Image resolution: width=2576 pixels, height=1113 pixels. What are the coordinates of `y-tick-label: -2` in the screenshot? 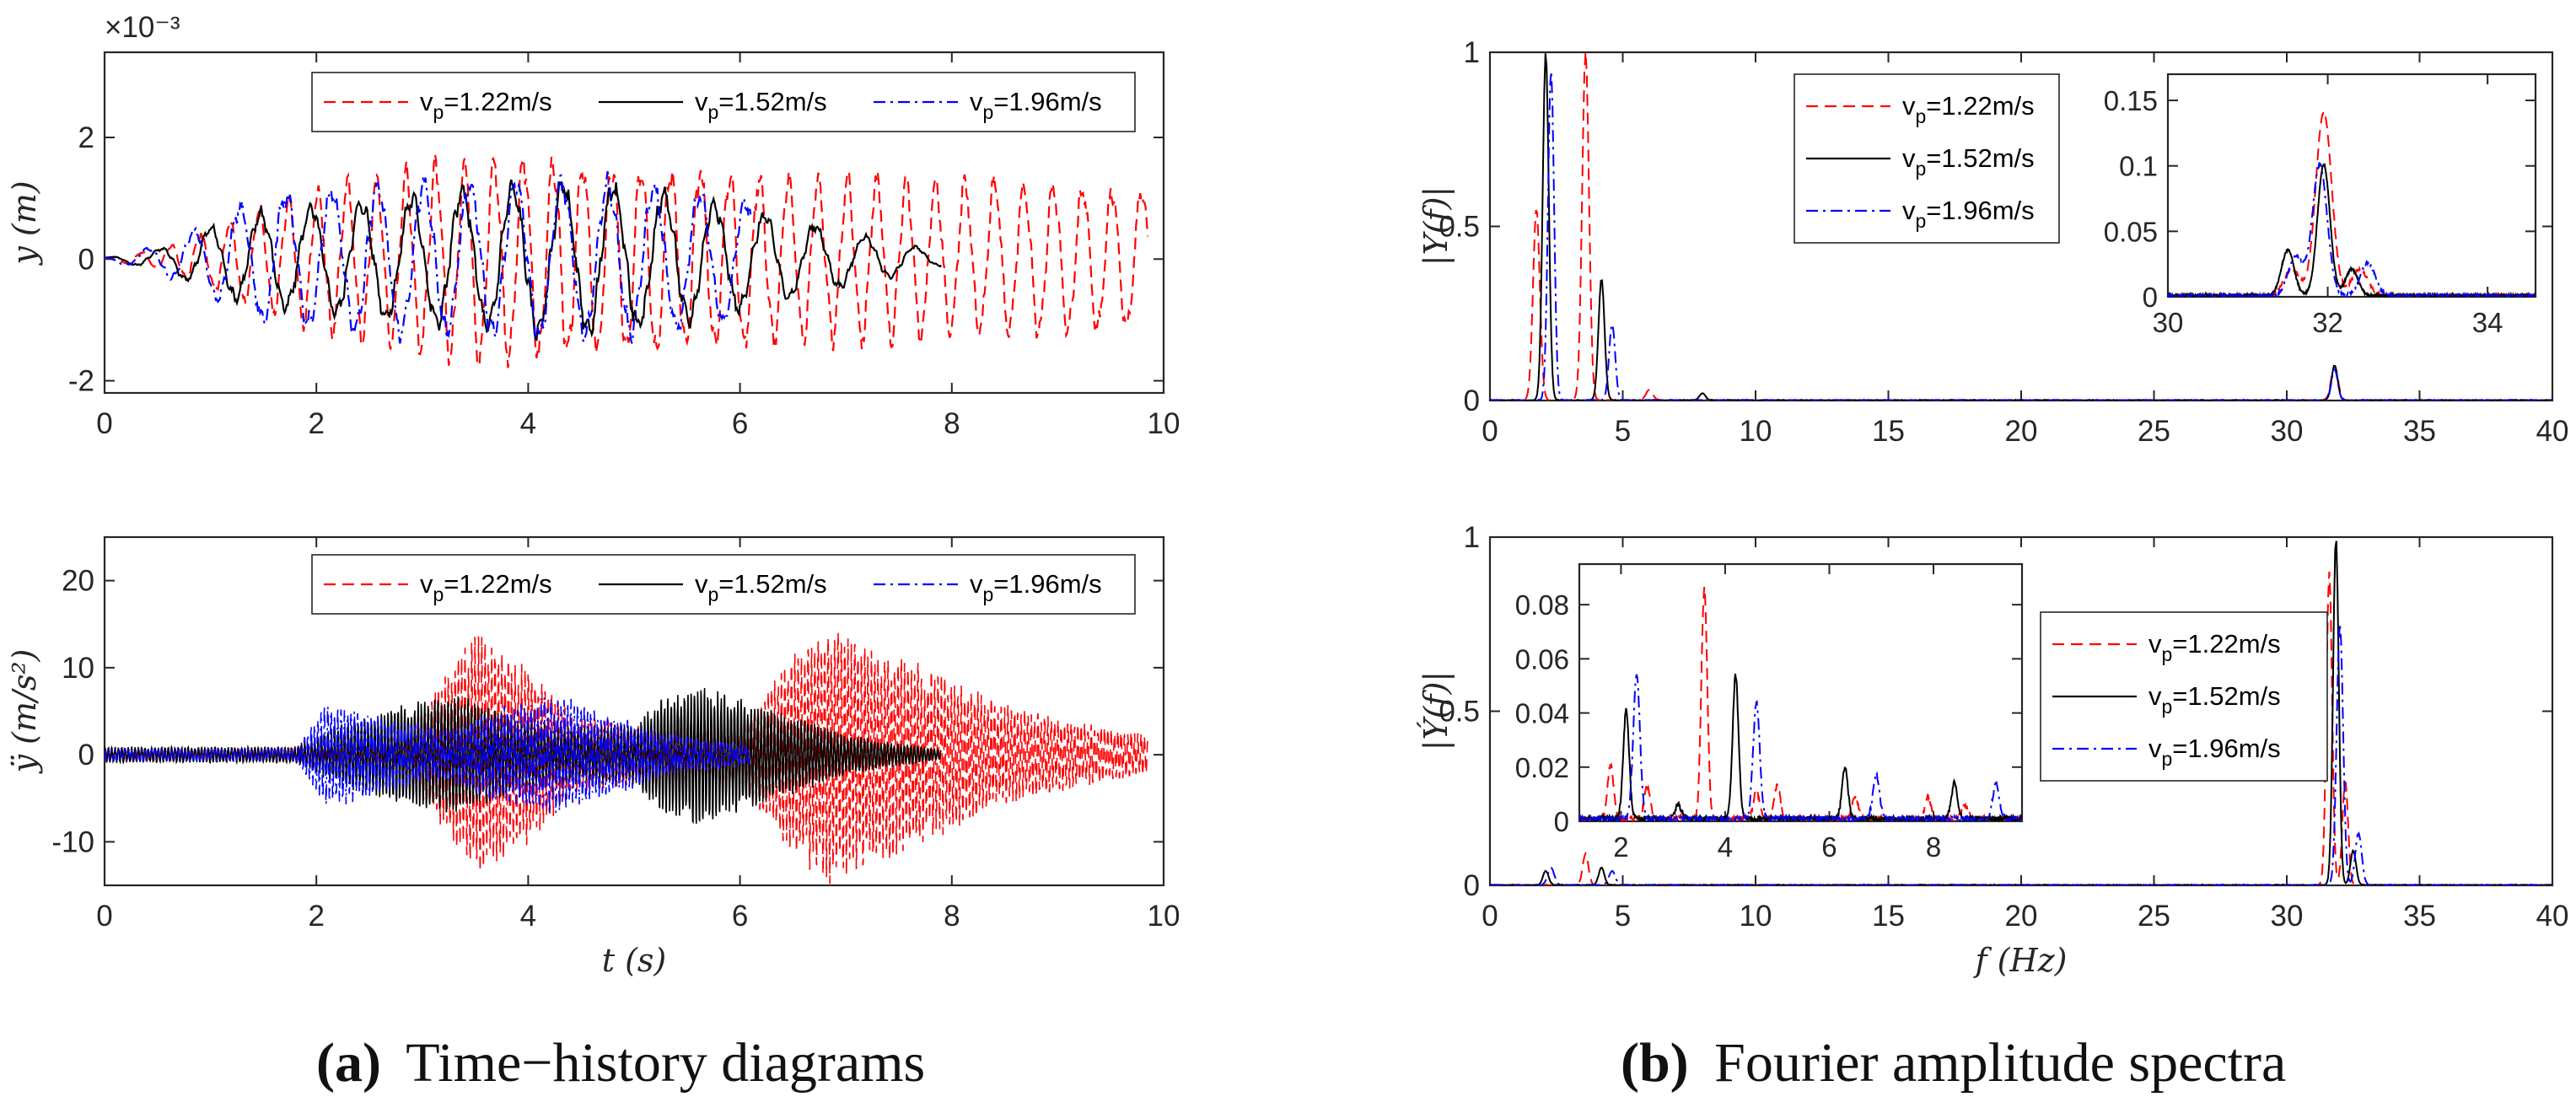 It's located at (81, 381).